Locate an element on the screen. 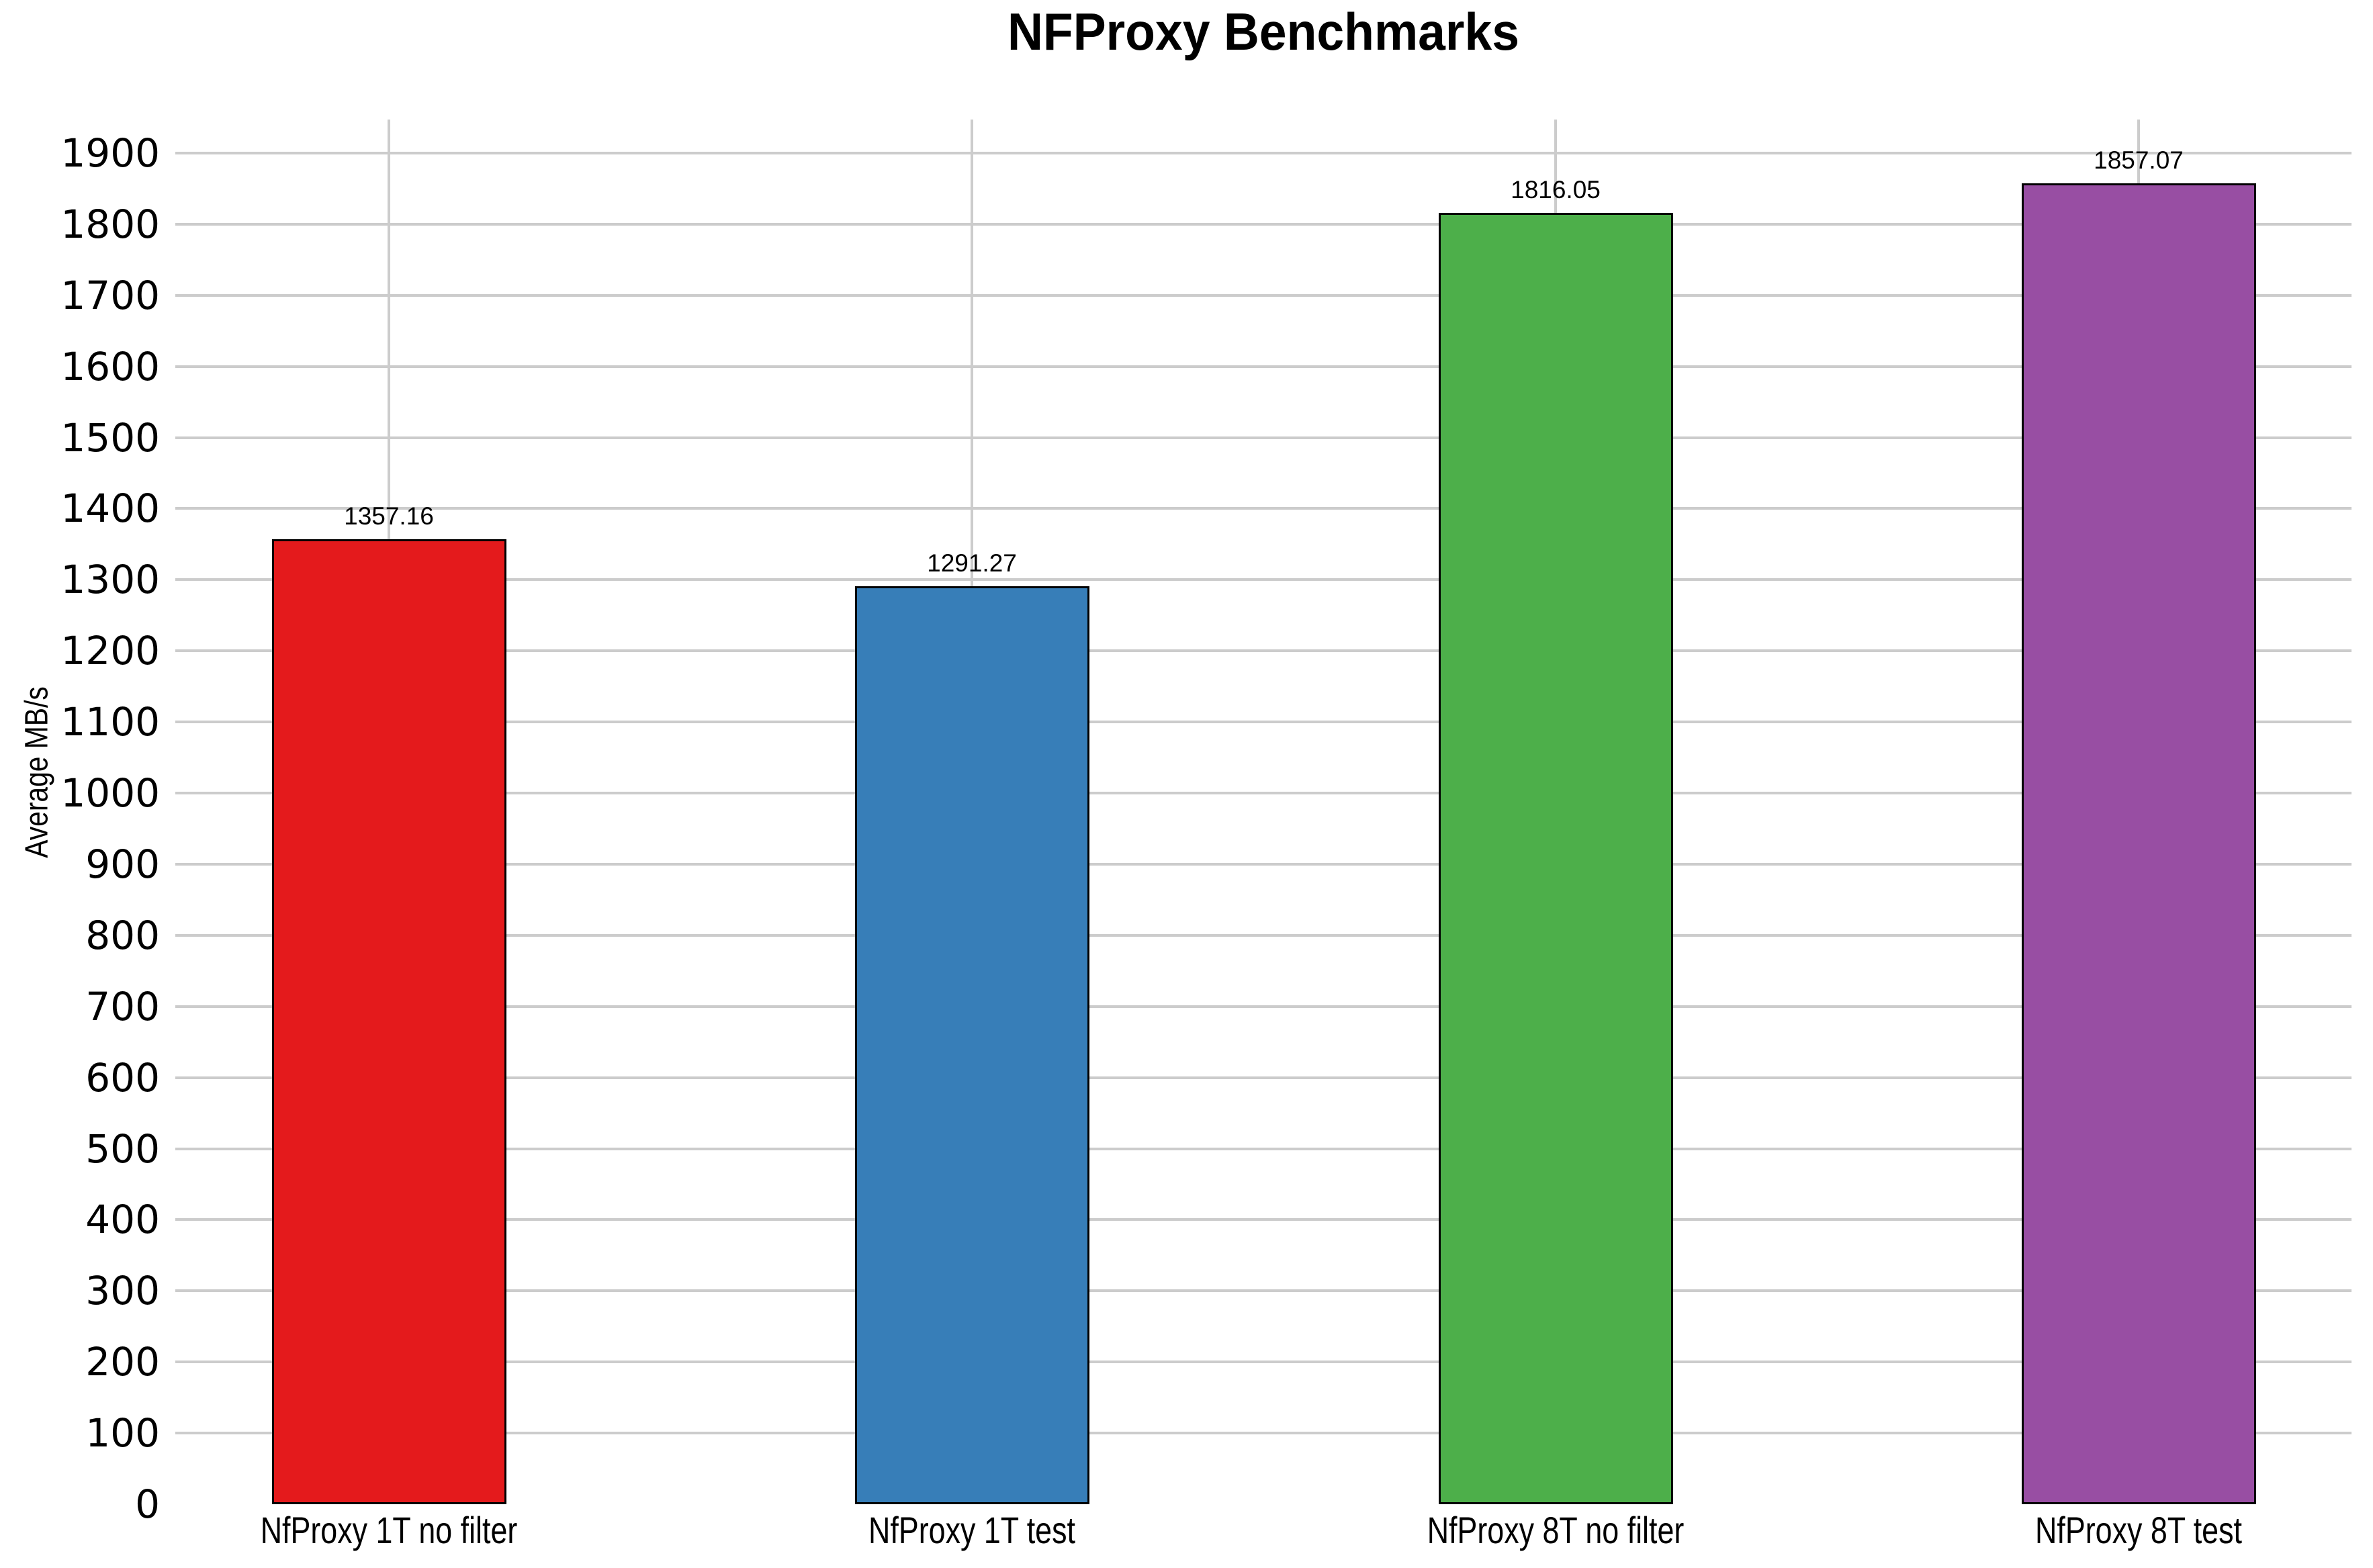 This screenshot has width=2373, height=1568. y-tick-label: 500 is located at coordinates (122, 1148).